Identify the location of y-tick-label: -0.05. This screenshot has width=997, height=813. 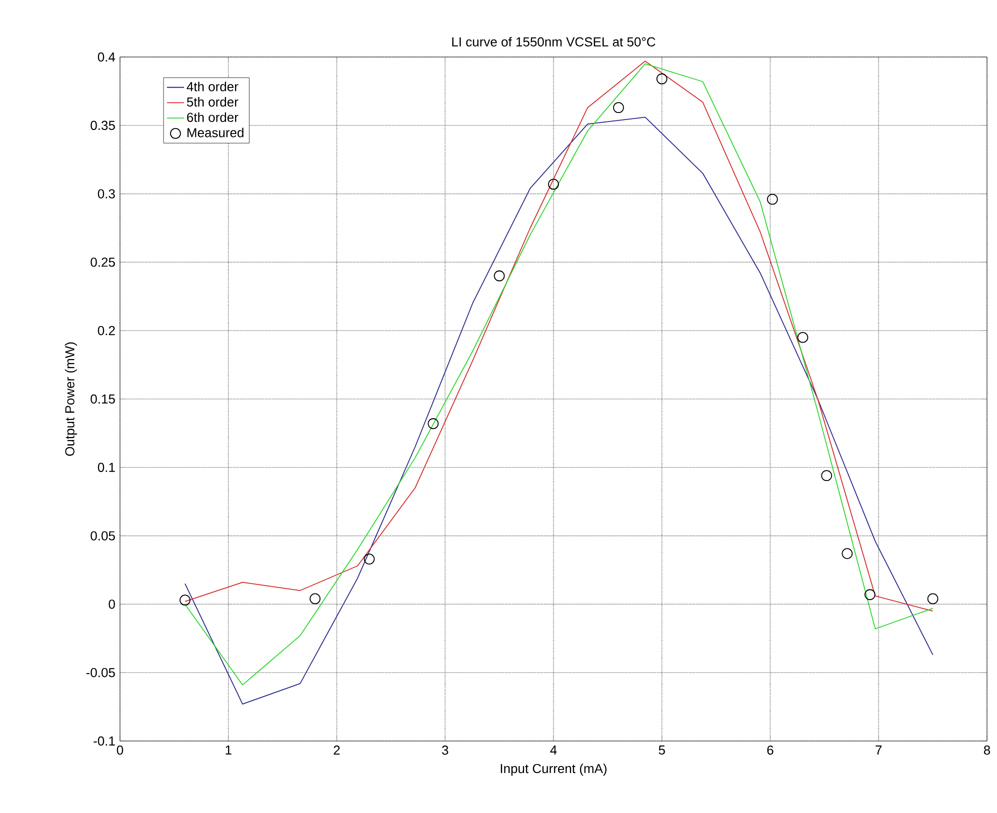
(100, 673).